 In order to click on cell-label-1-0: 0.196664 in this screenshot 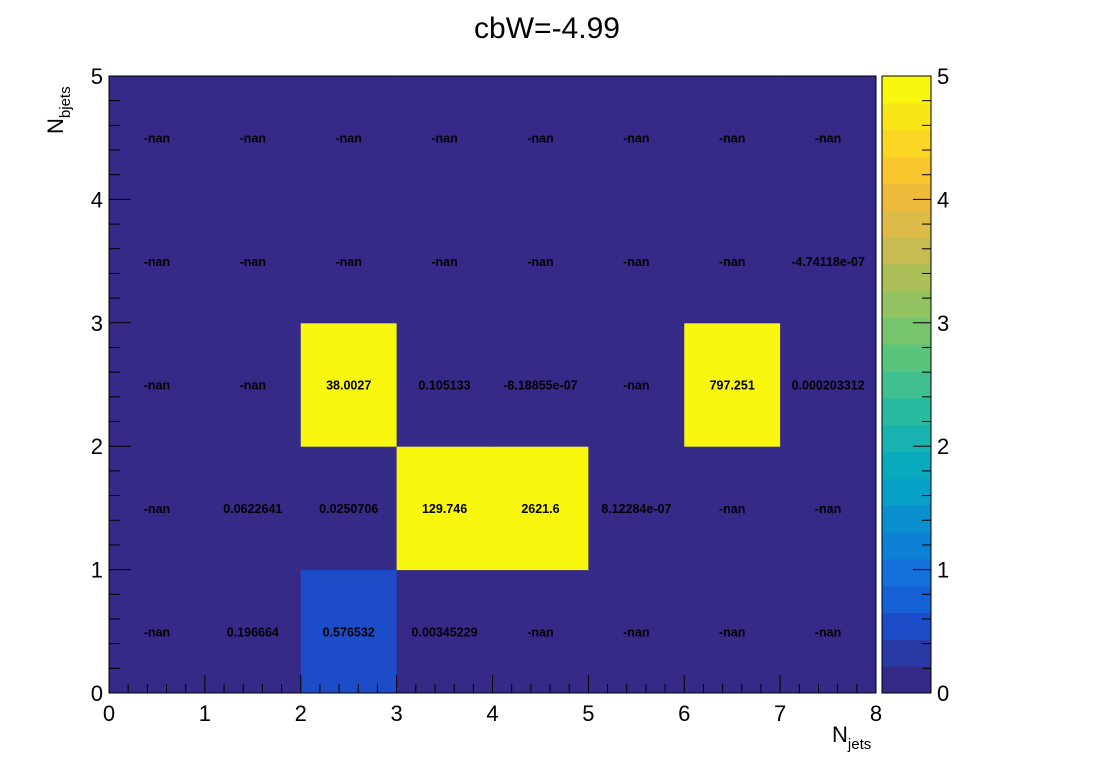, I will do `click(253, 632)`.